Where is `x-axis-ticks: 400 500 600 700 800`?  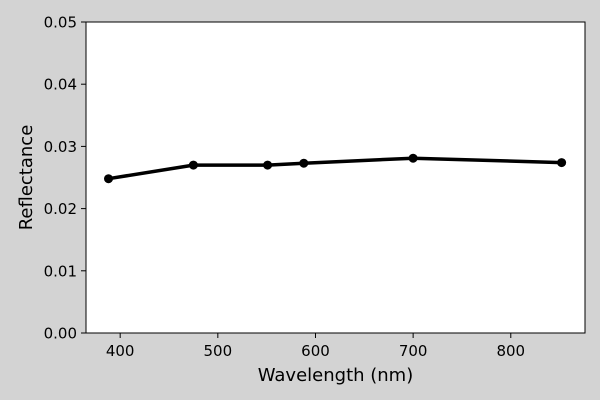 x-axis-ticks: 400 500 600 700 800 is located at coordinates (315, 346).